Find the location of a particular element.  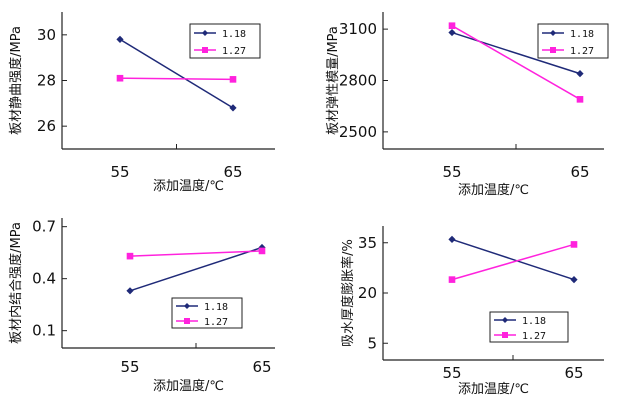

y-tick-label: 28 is located at coordinates (46, 81).